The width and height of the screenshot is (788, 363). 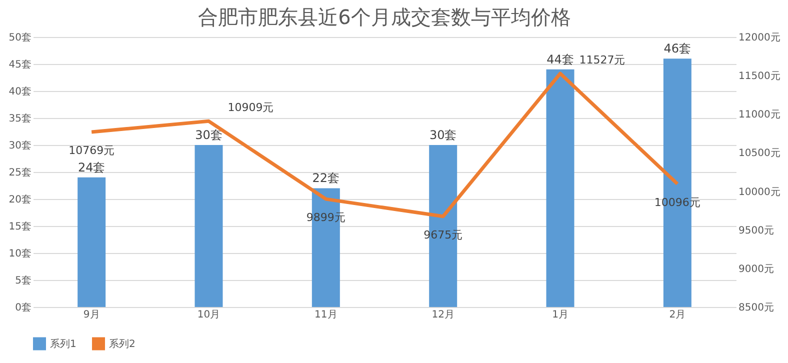 I want to click on y-tick-label: 5套, so click(x=23, y=280).